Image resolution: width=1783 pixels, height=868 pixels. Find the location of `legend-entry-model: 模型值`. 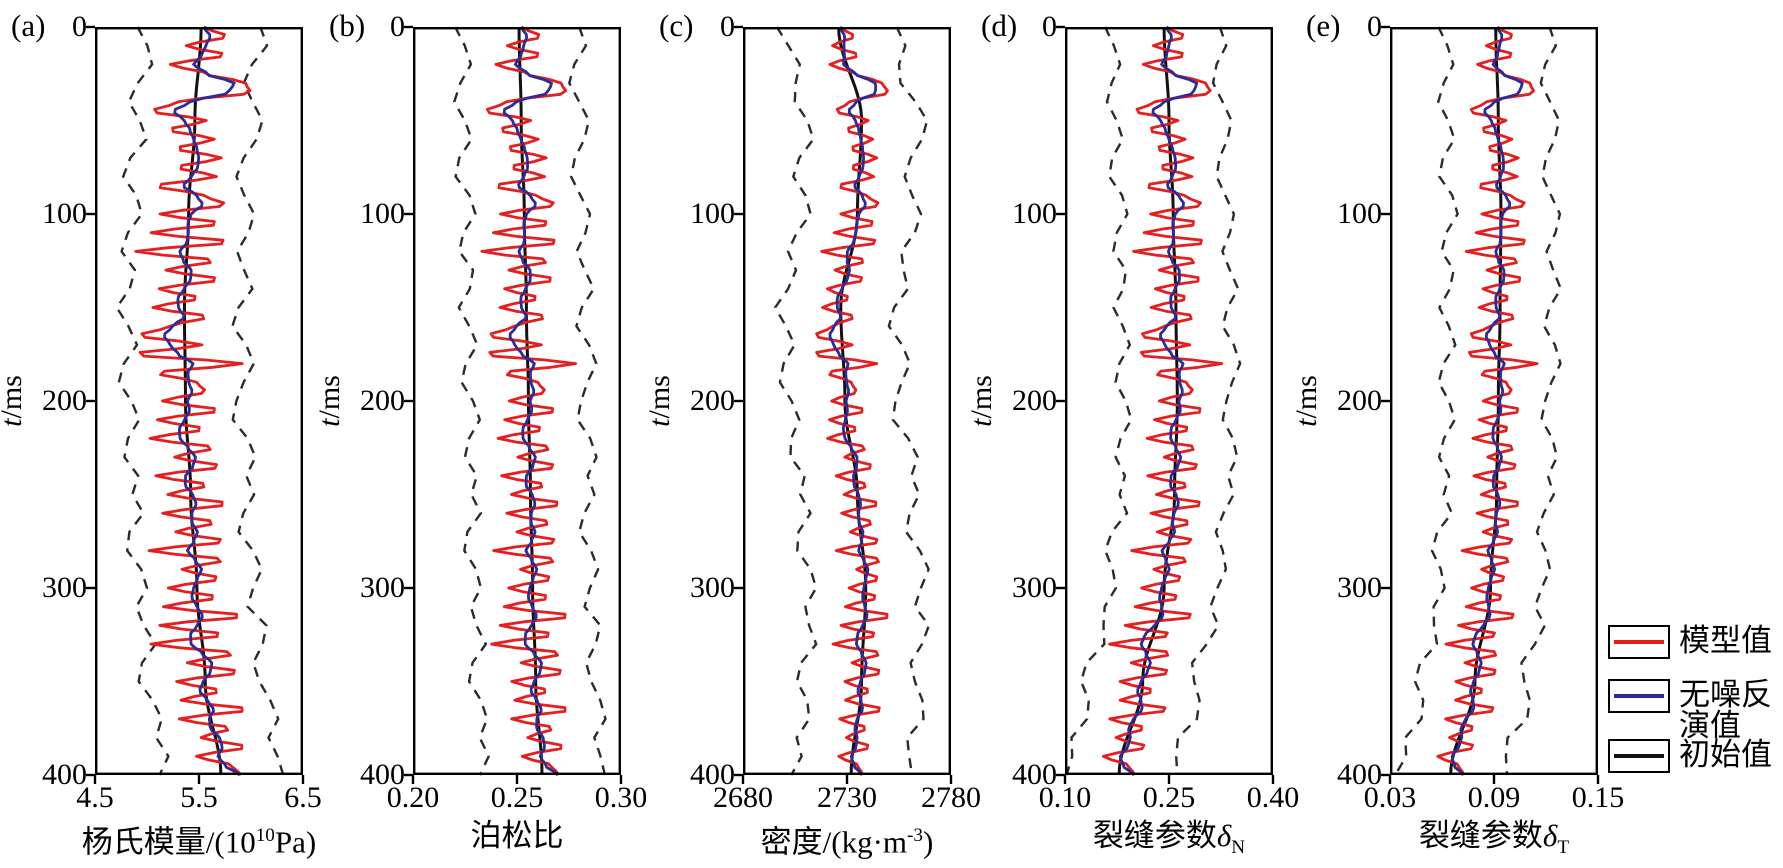

legend-entry-model: 模型值 is located at coordinates (1690, 642).